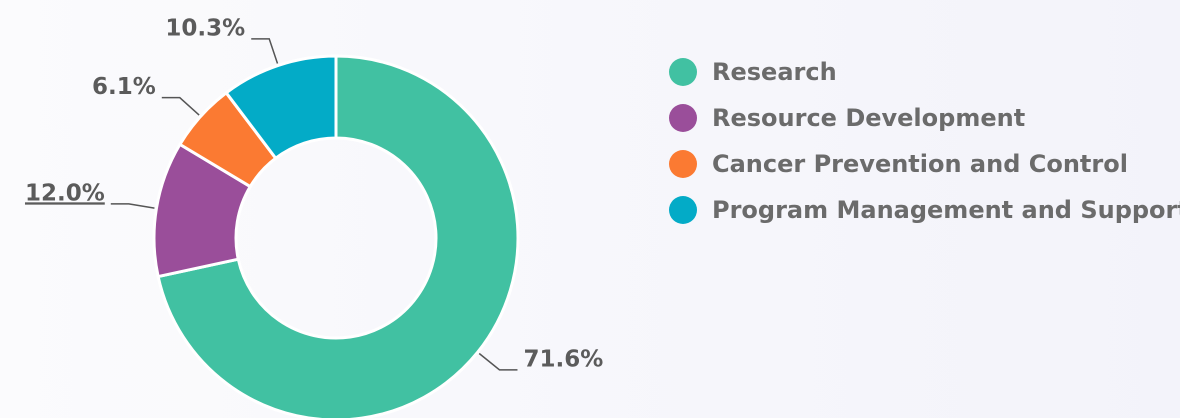 This screenshot has height=418, width=1180. Describe the element at coordinates (946, 210) in the screenshot. I see `legend-label: Program Management and Support` at that location.